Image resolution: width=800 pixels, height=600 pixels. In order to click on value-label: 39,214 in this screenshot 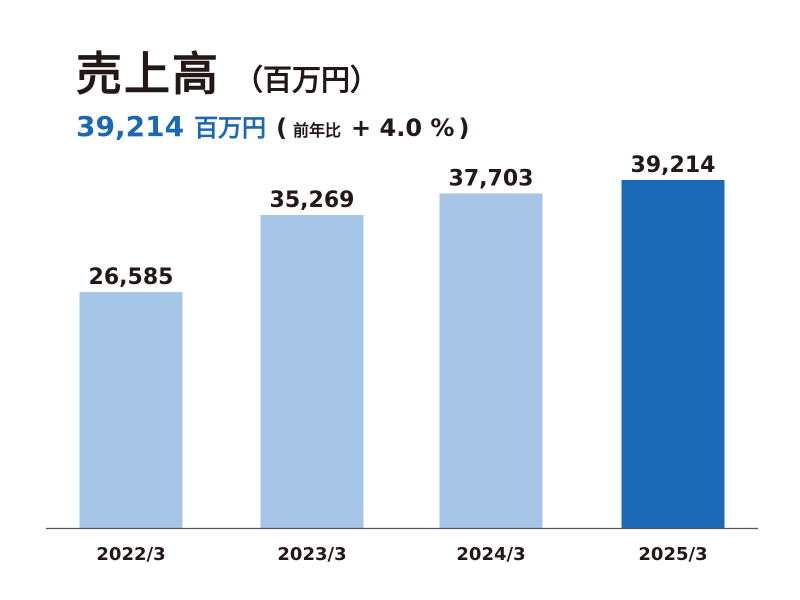, I will do `click(673, 165)`.